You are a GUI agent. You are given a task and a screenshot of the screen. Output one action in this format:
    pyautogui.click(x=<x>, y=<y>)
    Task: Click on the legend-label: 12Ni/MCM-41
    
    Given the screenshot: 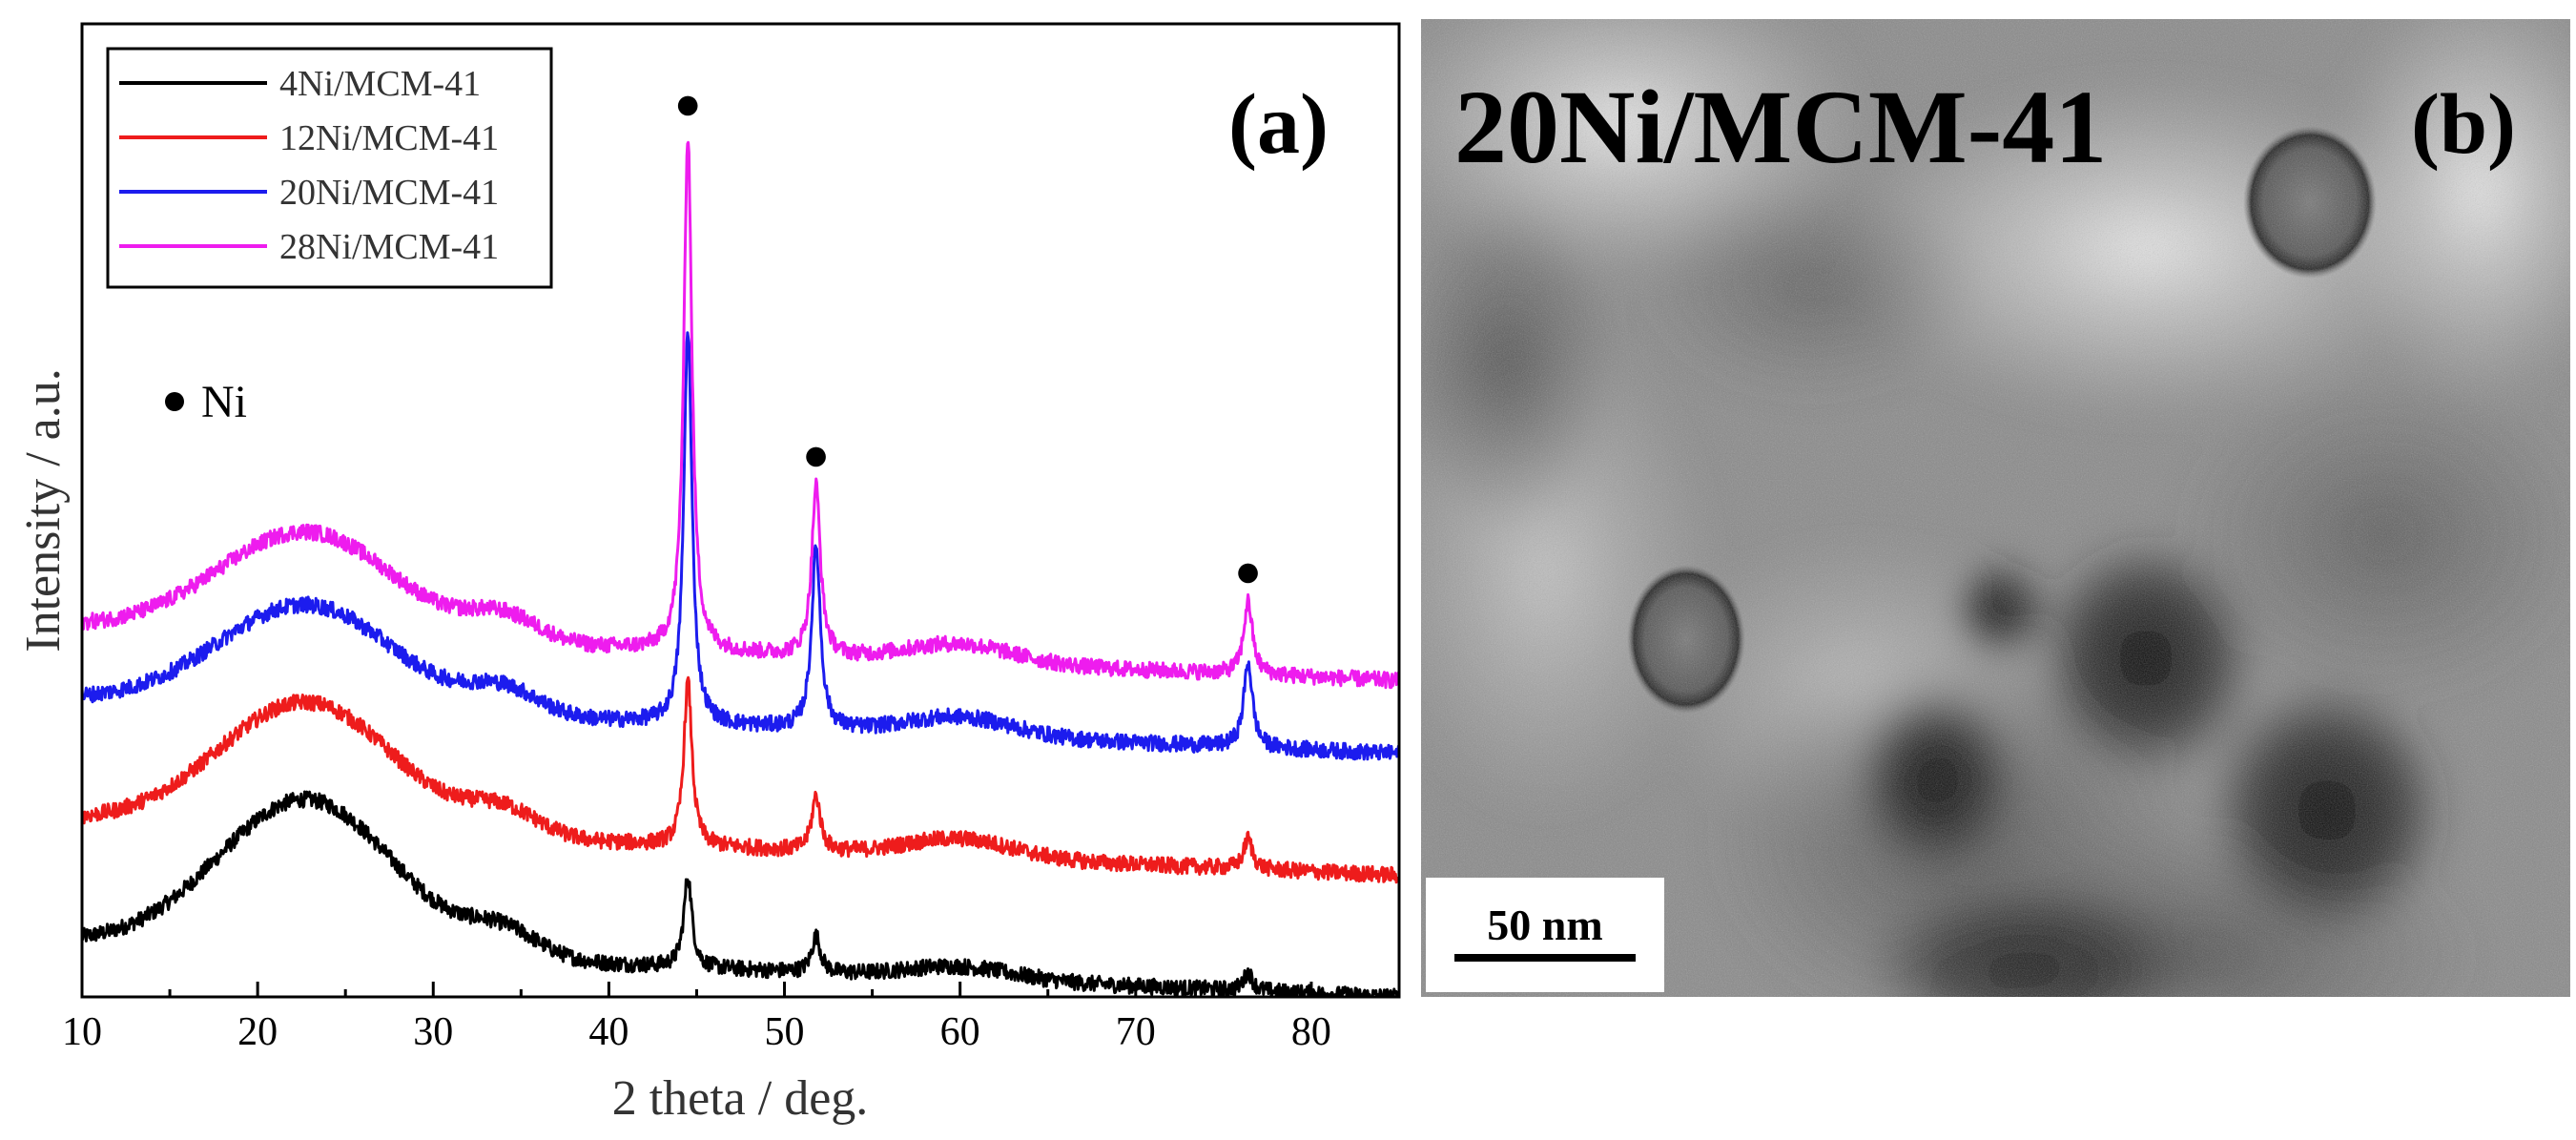 What is the action you would take?
    pyautogui.click(x=389, y=138)
    